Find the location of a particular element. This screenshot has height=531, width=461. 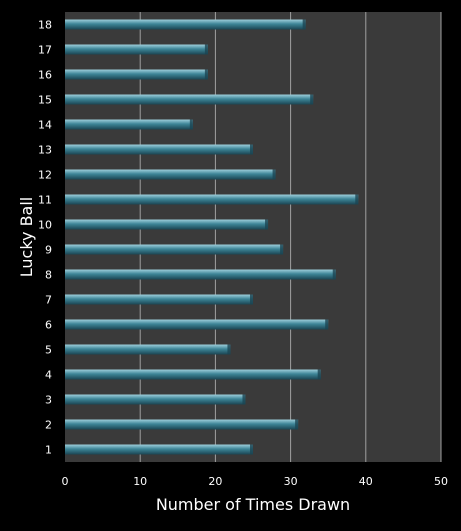

x-tick-label: 0 is located at coordinates (65, 481).